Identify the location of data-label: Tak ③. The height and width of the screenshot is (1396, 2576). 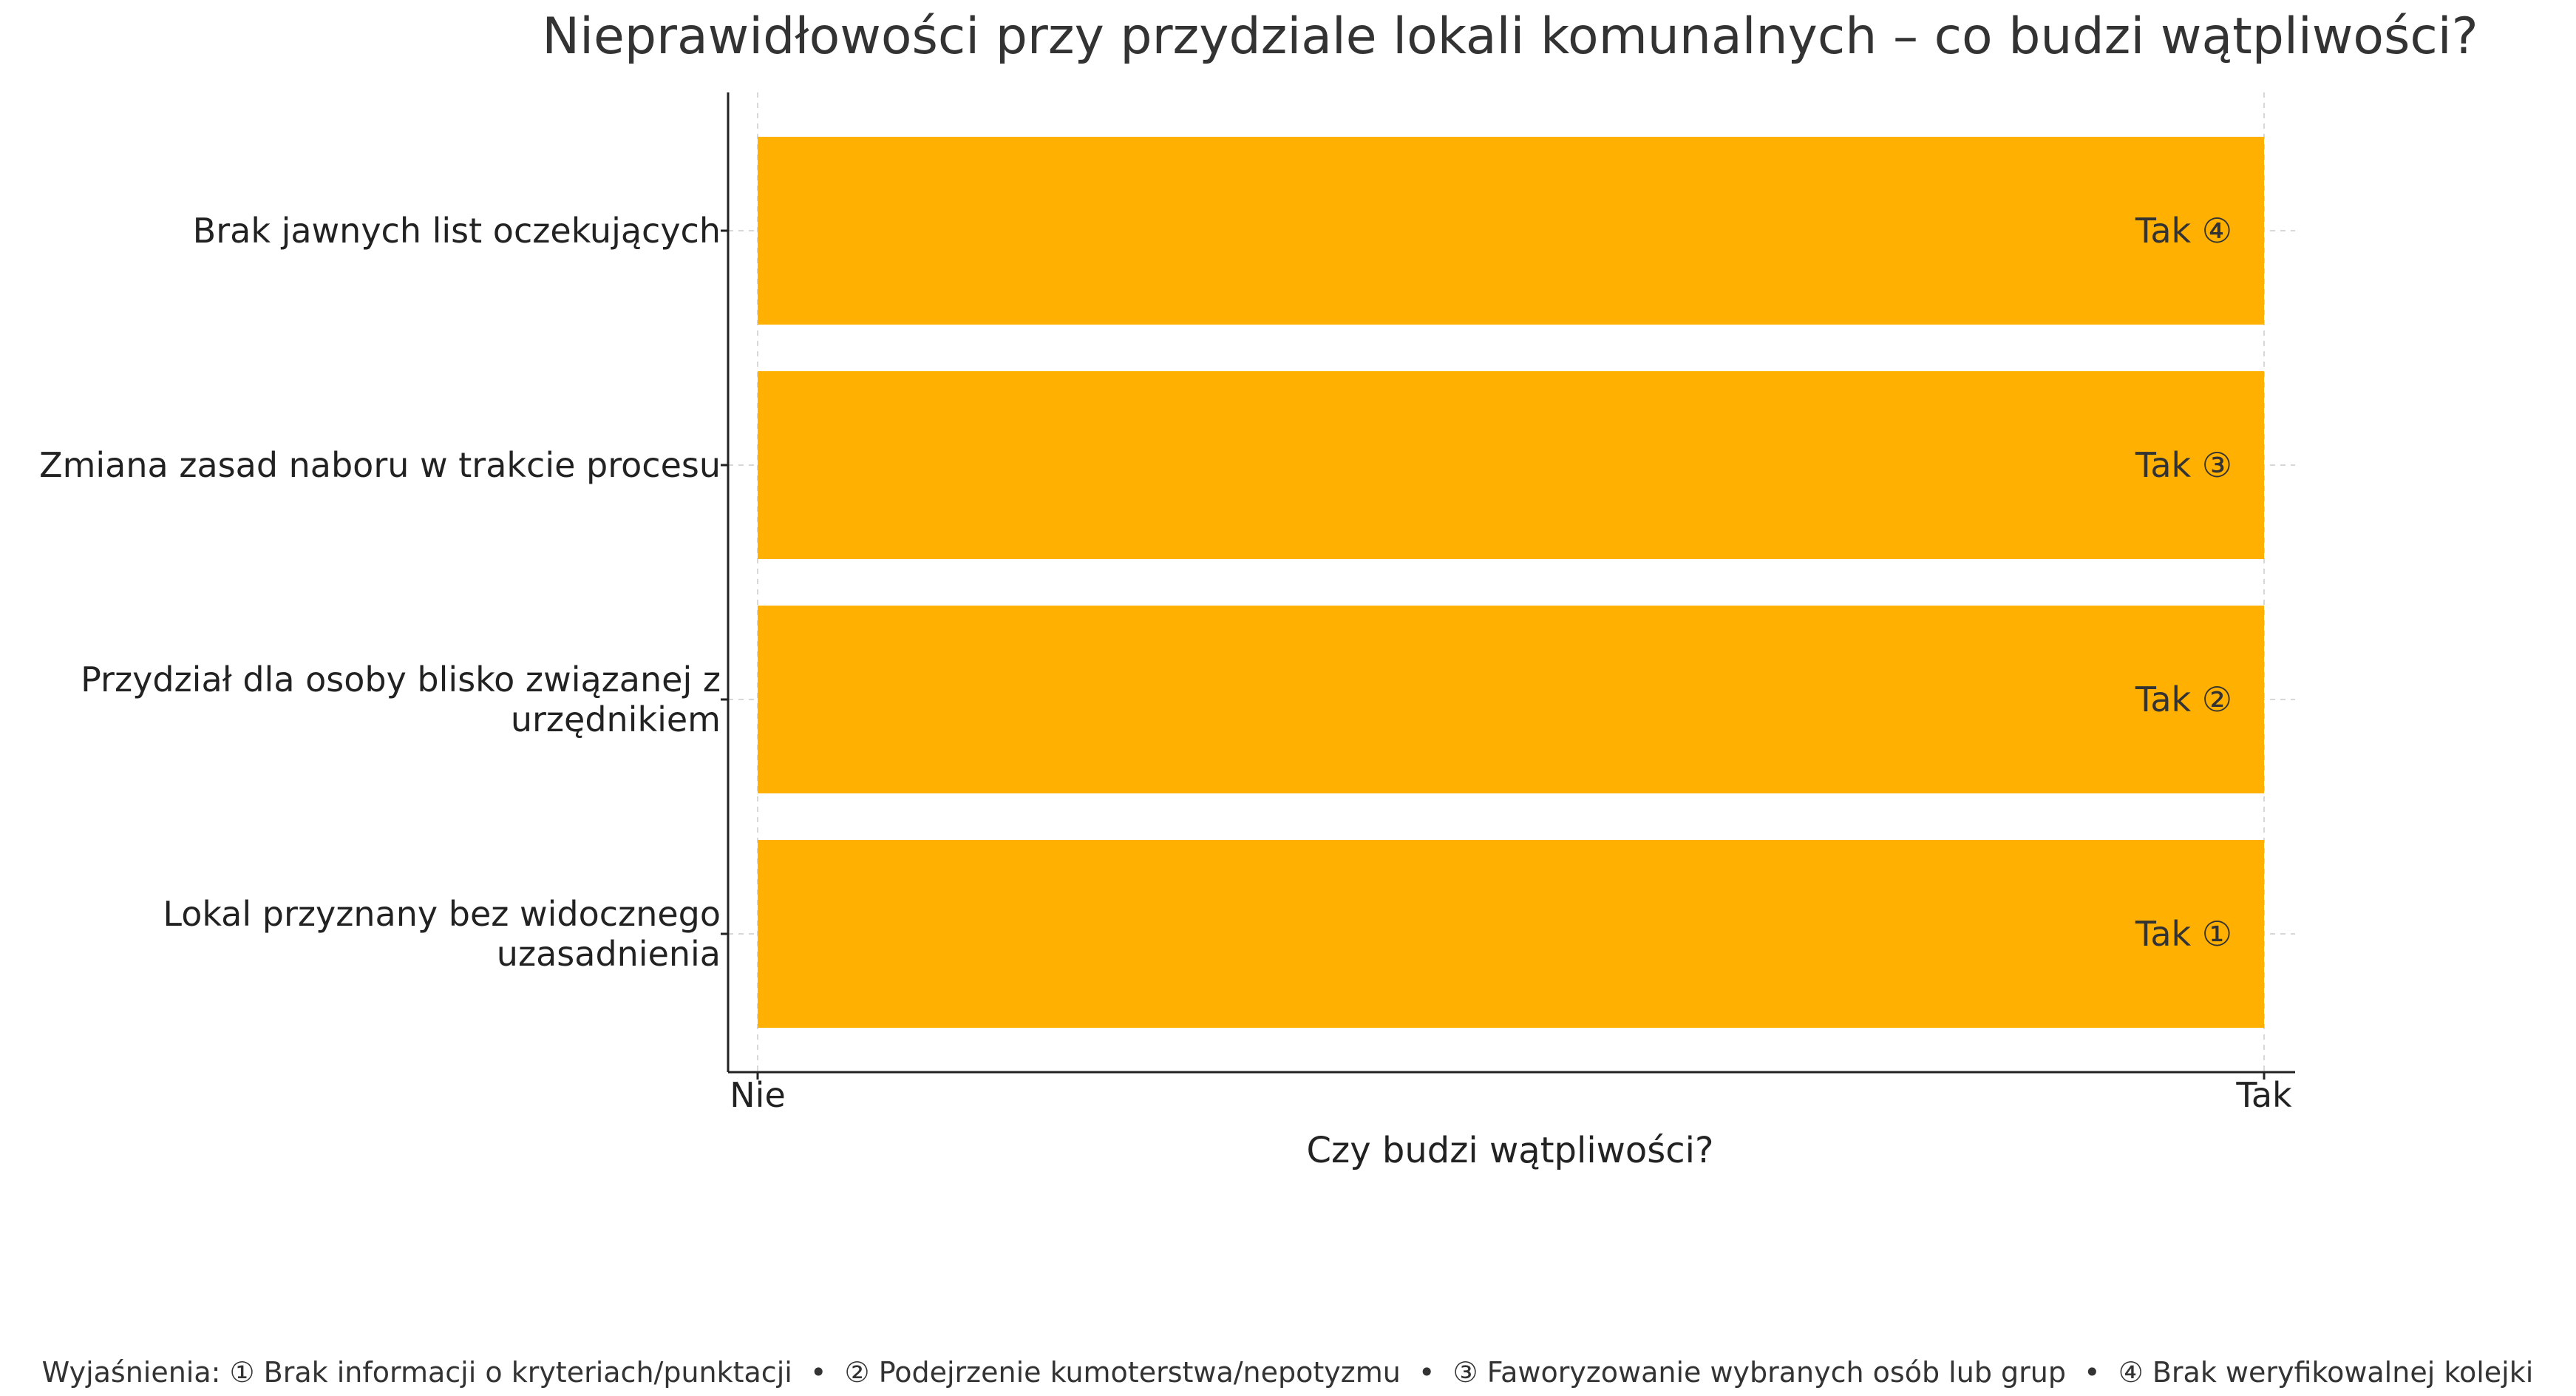
(2183, 465).